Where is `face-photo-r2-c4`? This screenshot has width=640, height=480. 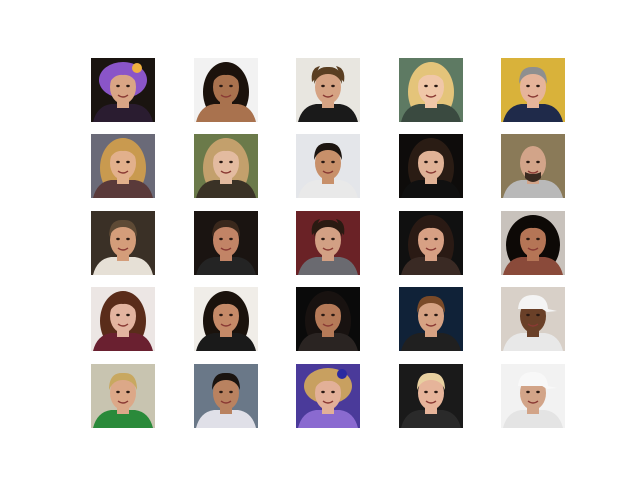
face-photo-r2-c4 is located at coordinates (431, 166).